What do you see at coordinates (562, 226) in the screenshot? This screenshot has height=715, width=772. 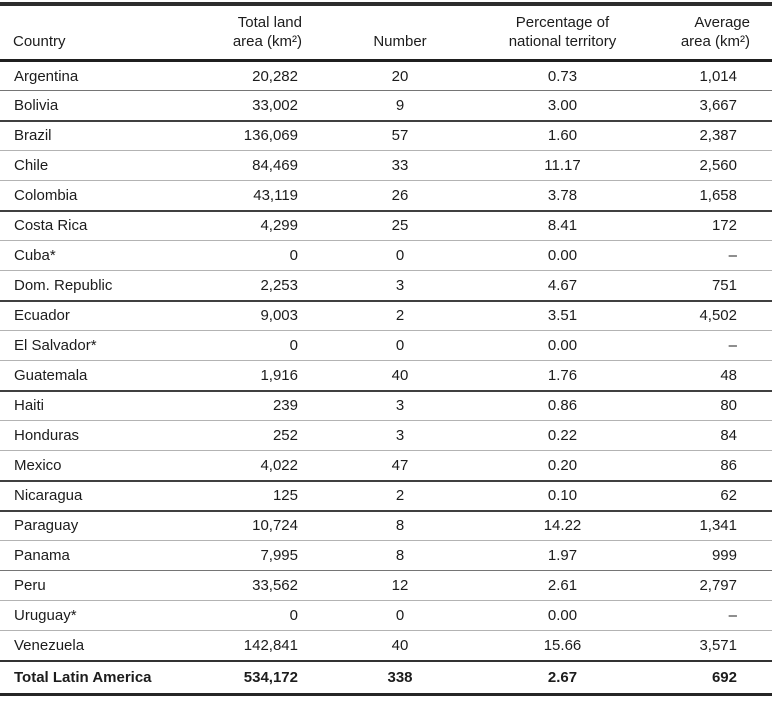 I see `cell-percentage: 8.41` at bounding box center [562, 226].